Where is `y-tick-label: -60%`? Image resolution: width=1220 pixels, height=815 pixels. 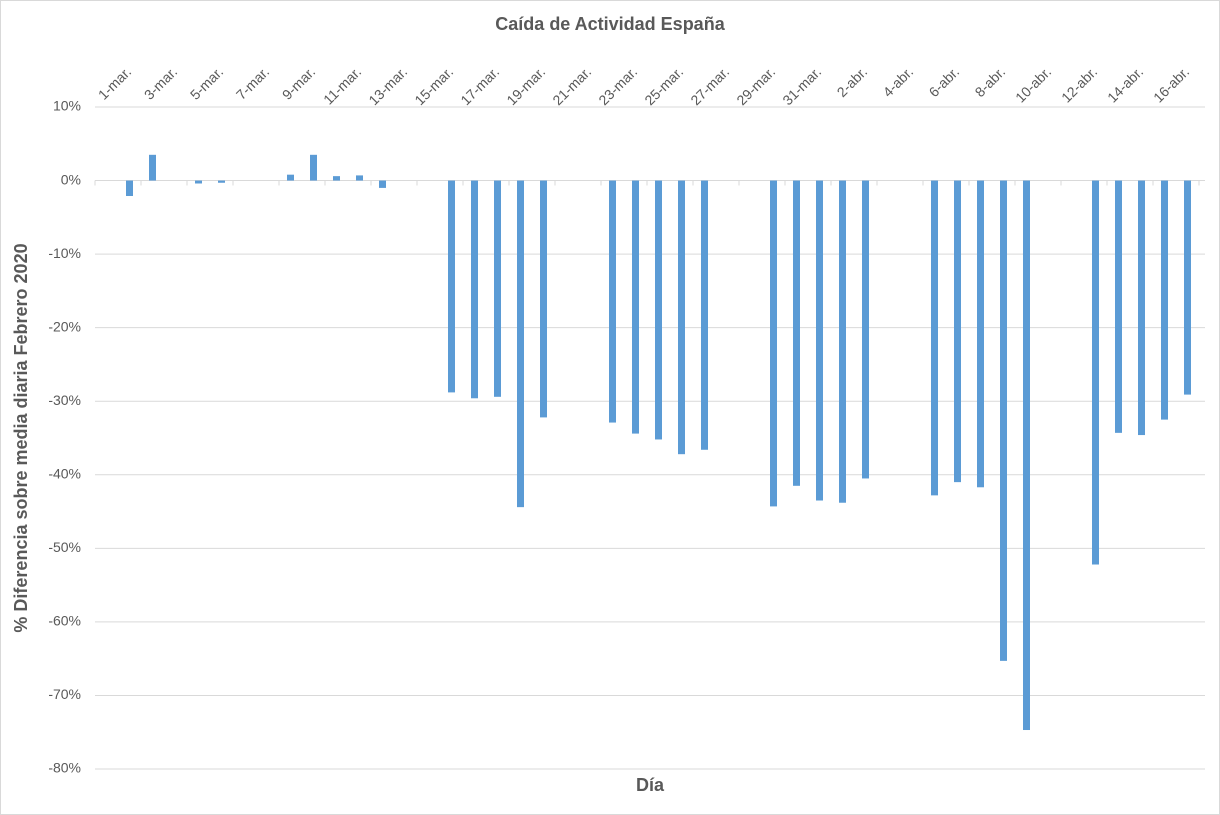
y-tick-label: -60% is located at coordinates (64, 621).